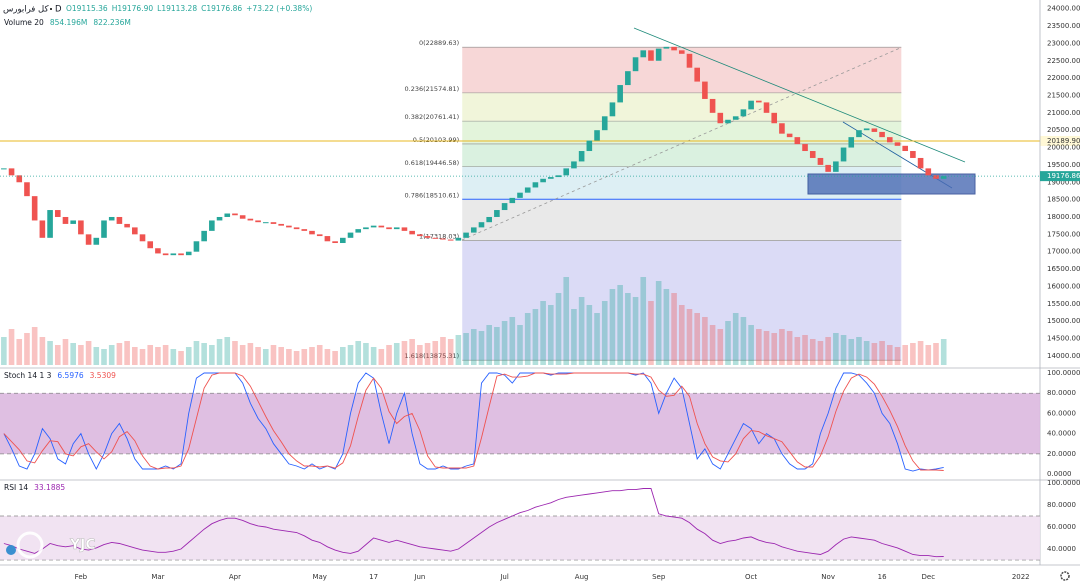 This screenshot has height=585, width=1080. What do you see at coordinates (1063, 304) in the screenshot?
I see `y-tick-label: 15500.00` at bounding box center [1063, 304].